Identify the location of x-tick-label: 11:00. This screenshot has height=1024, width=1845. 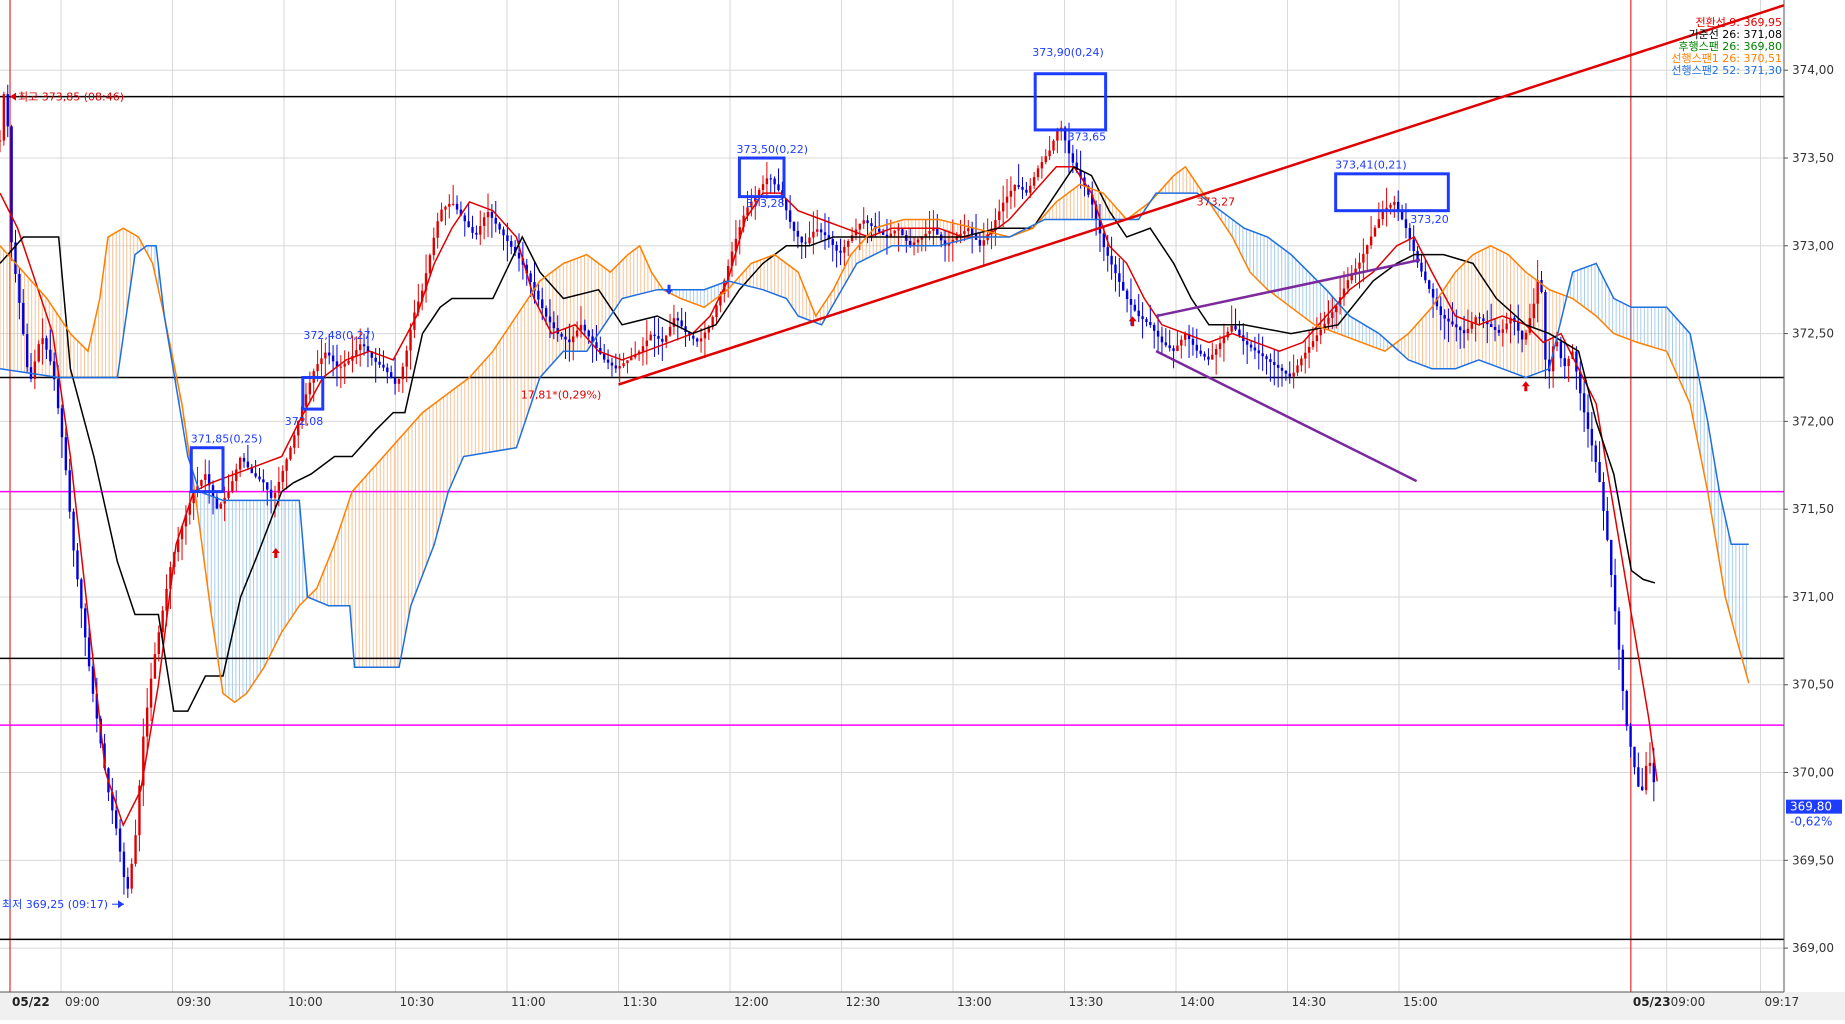
(528, 1002).